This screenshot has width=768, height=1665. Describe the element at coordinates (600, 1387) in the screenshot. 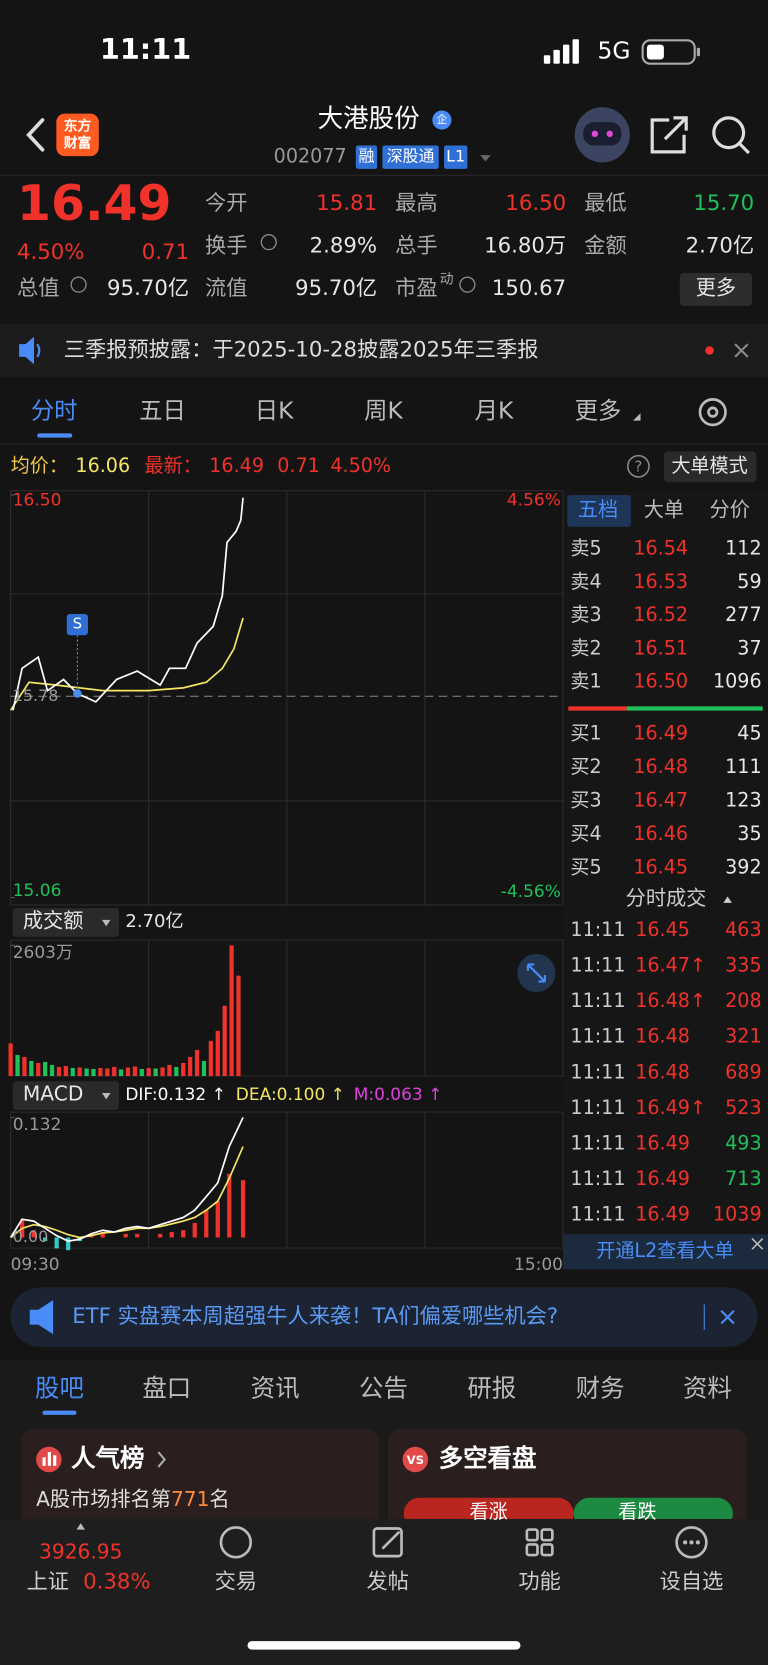

I see `section-tab: 财务` at that location.